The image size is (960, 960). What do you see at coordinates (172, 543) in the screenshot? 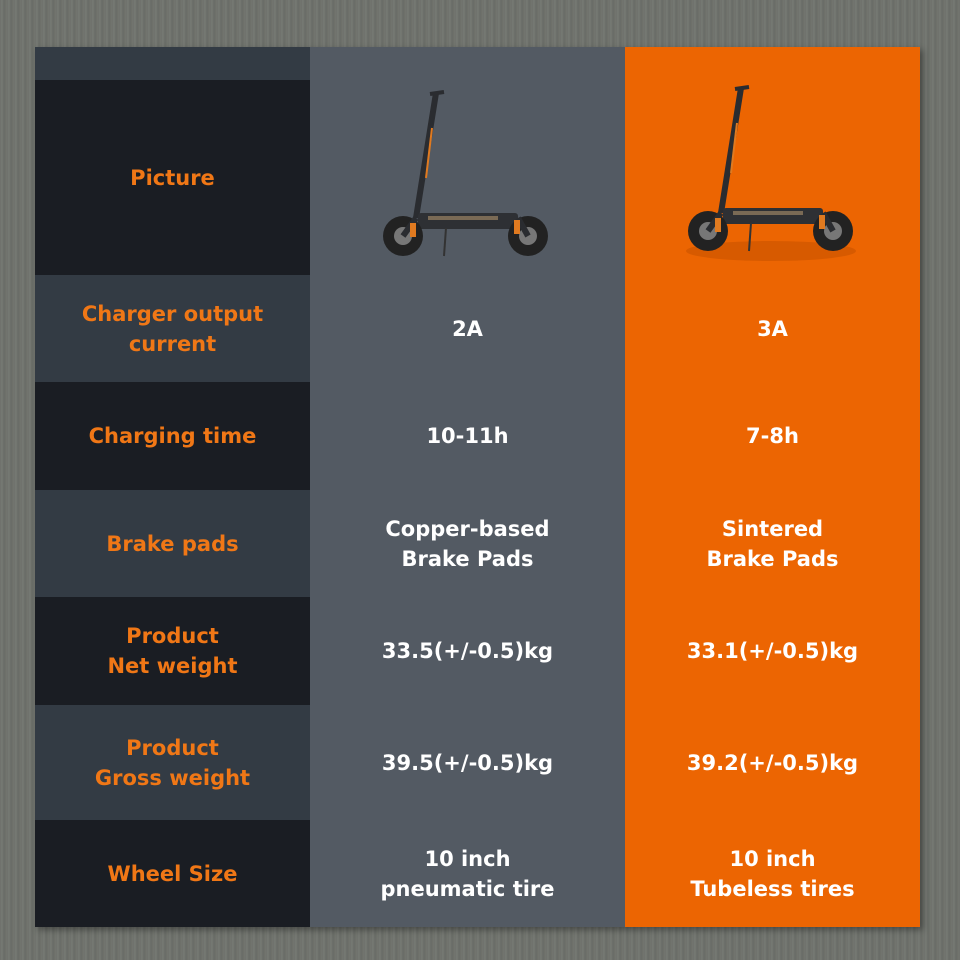
I see `label-brake-pads: Brake pads` at bounding box center [172, 543].